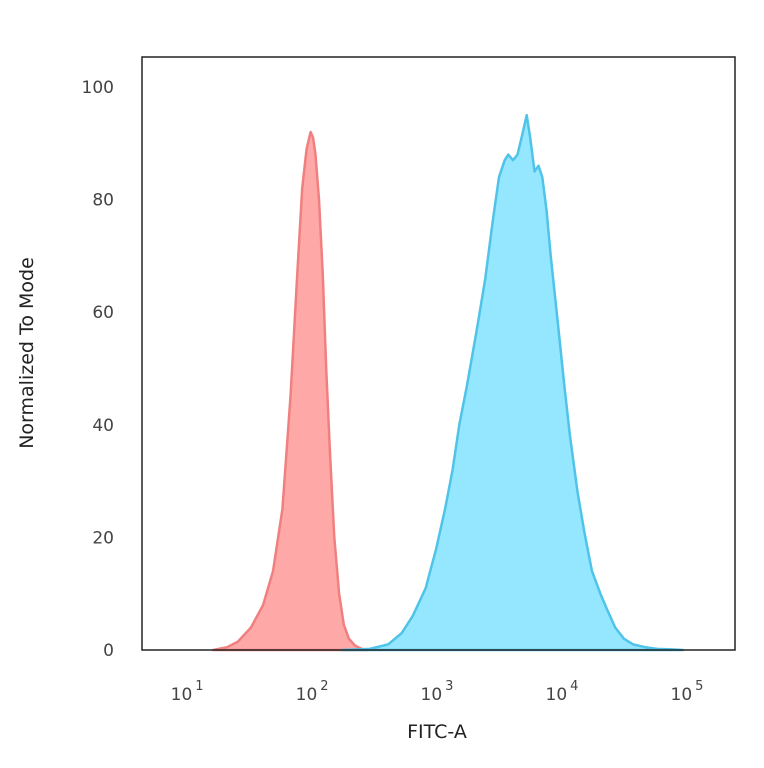 The height and width of the screenshot is (768, 764). I want to click on y-tick-label: 60, so click(103, 313).